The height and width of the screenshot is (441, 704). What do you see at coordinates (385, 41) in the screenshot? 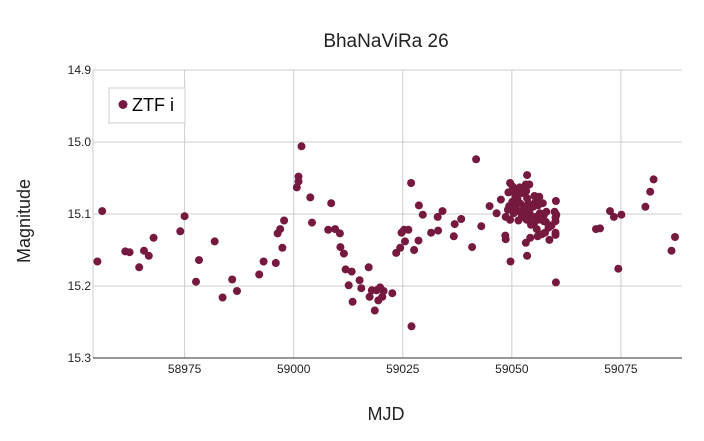
I see `chart-title: BhaNaViRa 26` at bounding box center [385, 41].